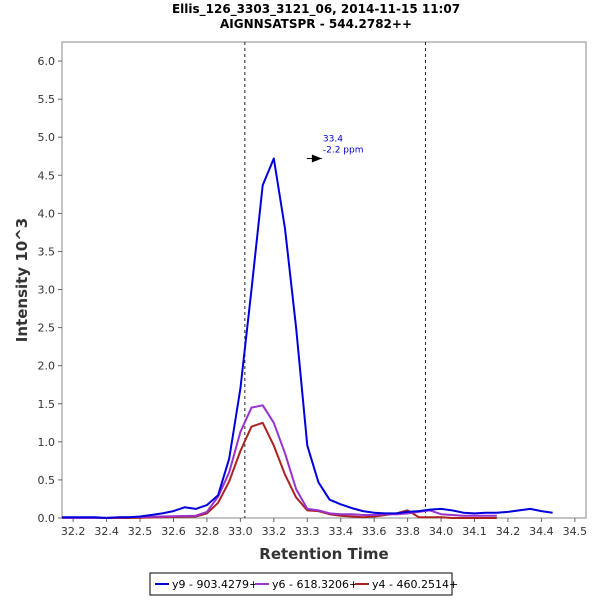 The image size is (600, 600). What do you see at coordinates (415, 584) in the screenshot?
I see `legend-entry: y4 - 460.2514+` at bounding box center [415, 584].